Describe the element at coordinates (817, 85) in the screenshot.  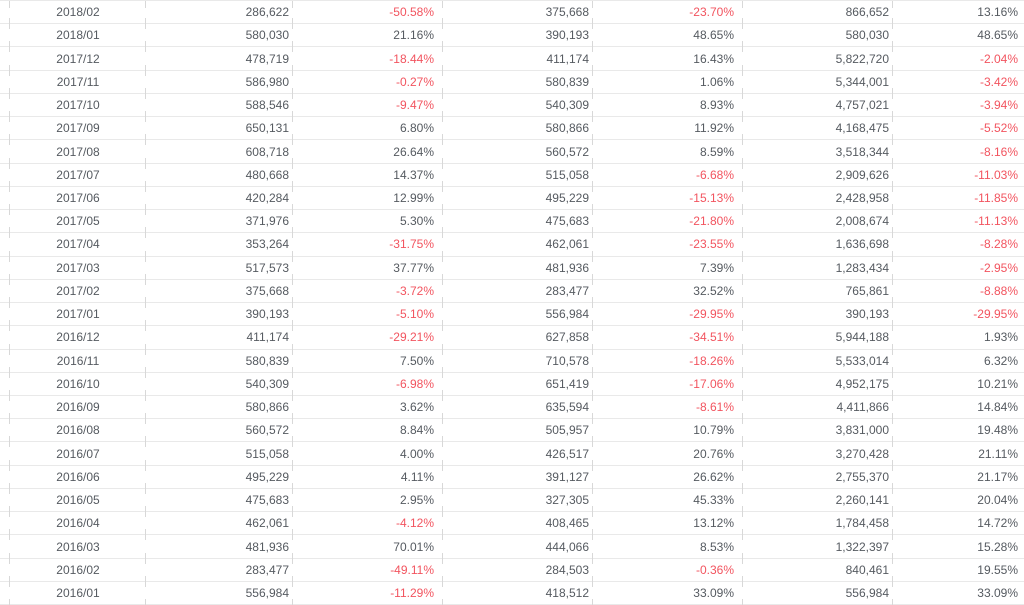
I see `value-c-cell: 5,344,001` at that location.